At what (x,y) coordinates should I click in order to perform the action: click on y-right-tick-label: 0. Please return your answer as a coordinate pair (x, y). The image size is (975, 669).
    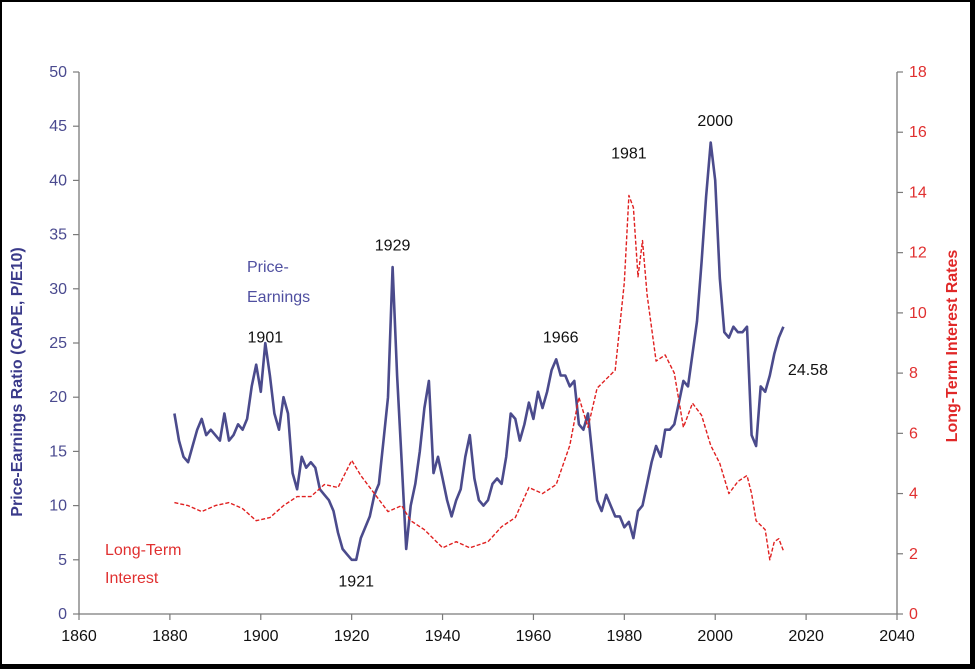
    Looking at the image, I should click on (913, 614).